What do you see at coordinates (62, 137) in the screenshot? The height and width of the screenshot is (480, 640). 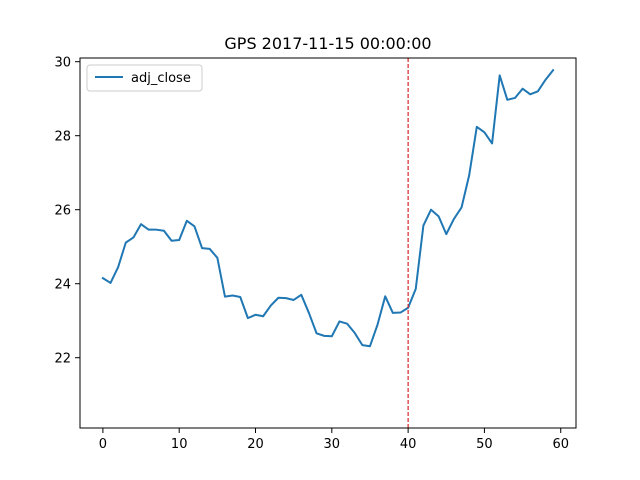 I see `y-tick-label: 28` at bounding box center [62, 137].